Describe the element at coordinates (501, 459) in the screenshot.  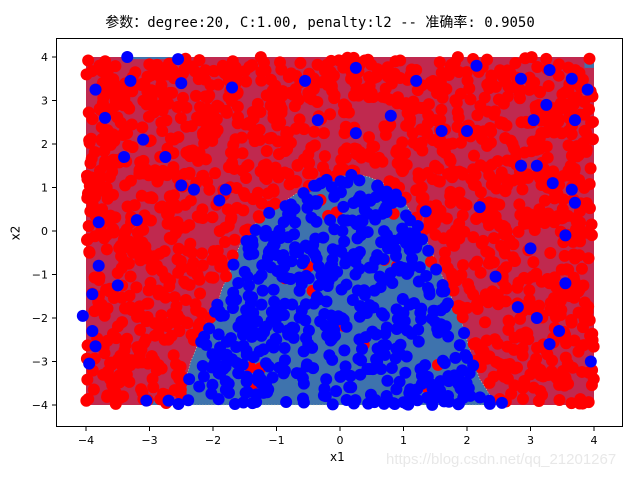
I see `watermark: https://blog.csdn.net/qq_21201267` at that location.